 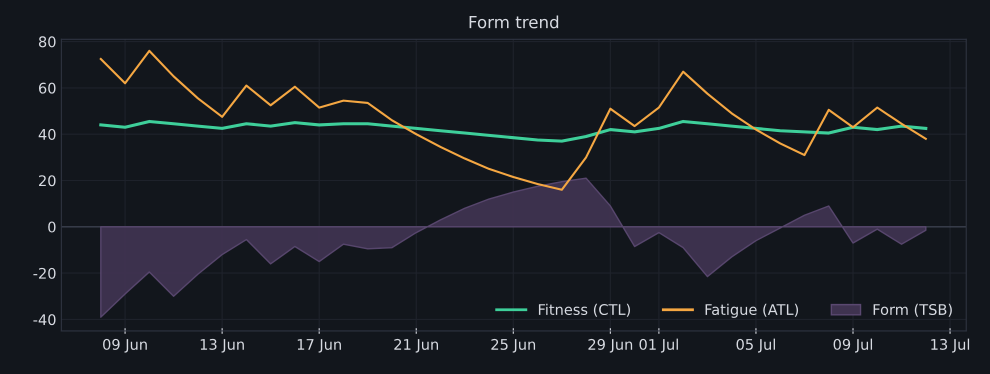 What do you see at coordinates (513, 345) in the screenshot?
I see `x-tick-label: 25 Jun` at bounding box center [513, 345].